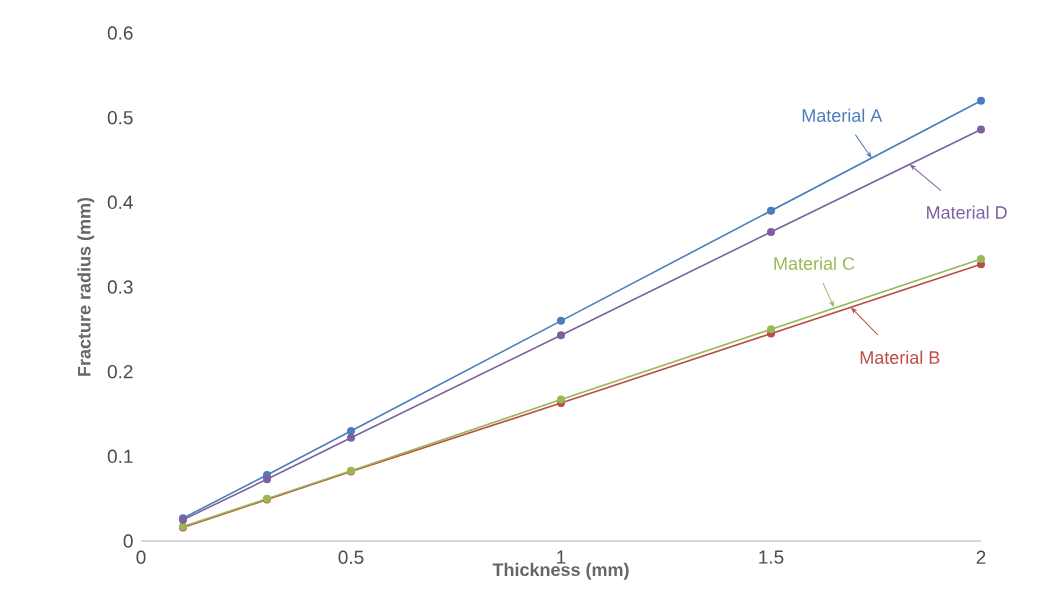  Describe the element at coordinates (120, 117) in the screenshot. I see `y-tick-label: 0.5` at that location.